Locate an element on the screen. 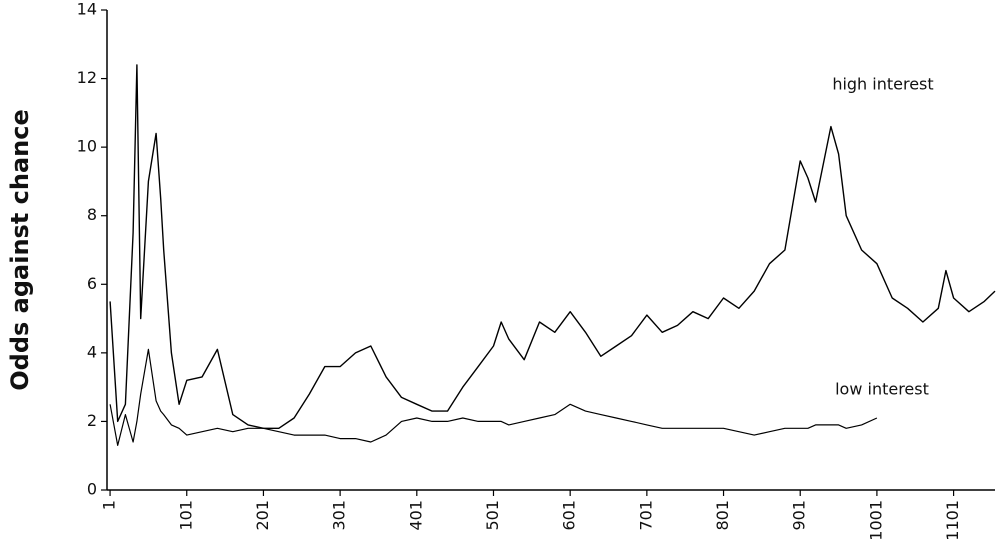 This screenshot has height=543, width=996. x-tick-label: 701 is located at coordinates (645, 515).